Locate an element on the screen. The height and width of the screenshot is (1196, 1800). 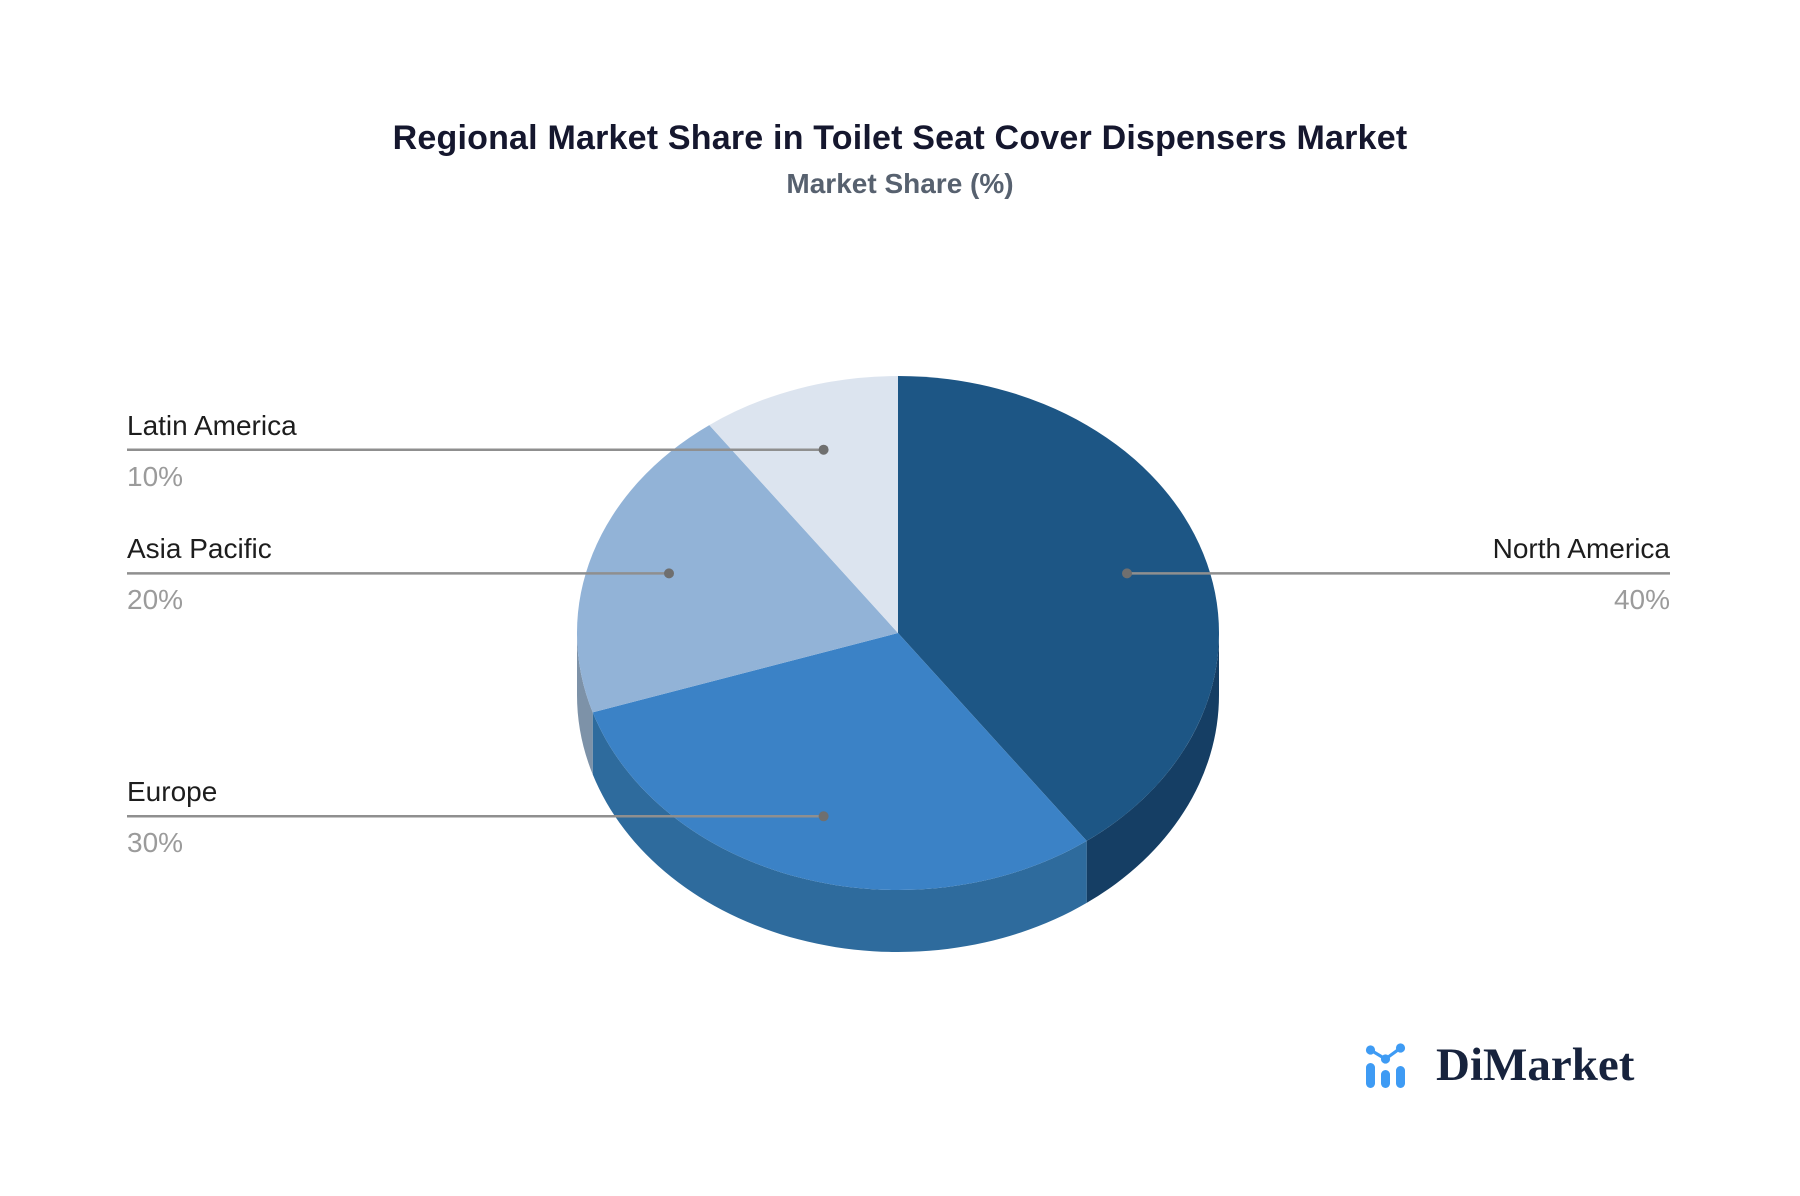
region-pct-europe: 30% is located at coordinates (155, 842).